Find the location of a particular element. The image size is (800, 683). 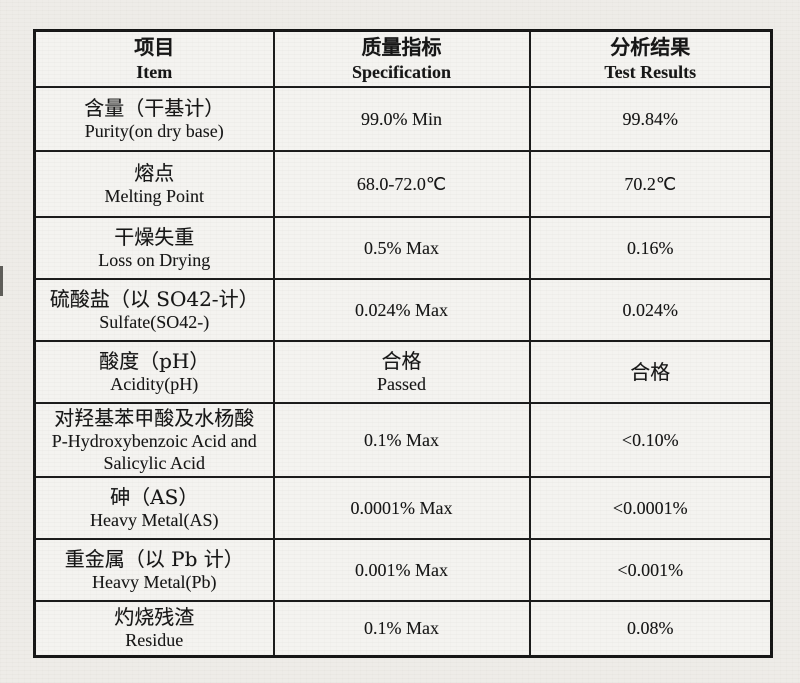

cell-line: Passed is located at coordinates (401, 384).